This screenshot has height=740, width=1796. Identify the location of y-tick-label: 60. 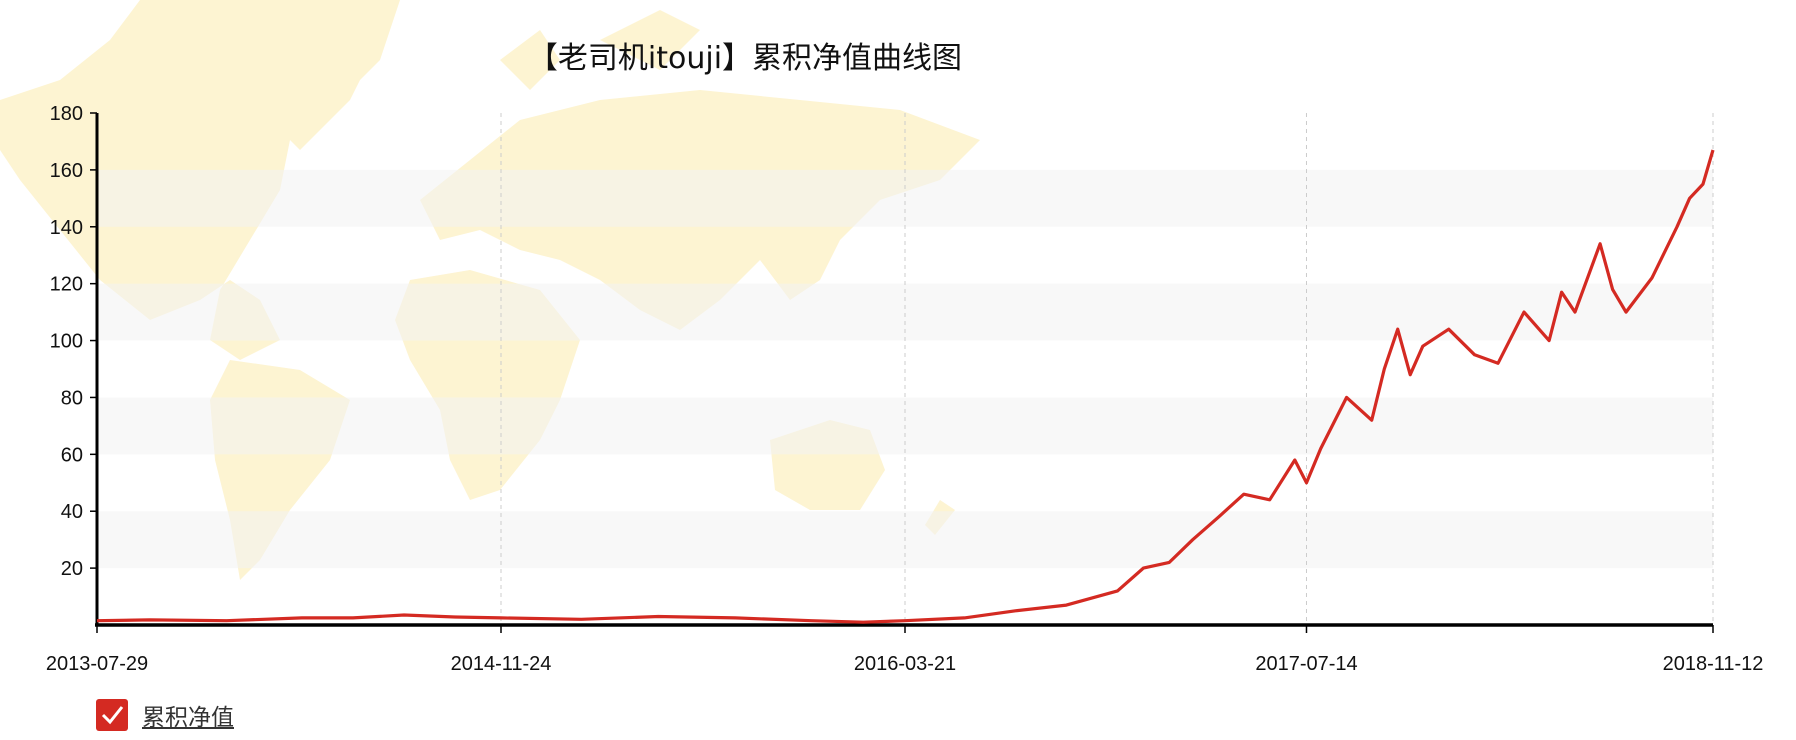
(72, 455).